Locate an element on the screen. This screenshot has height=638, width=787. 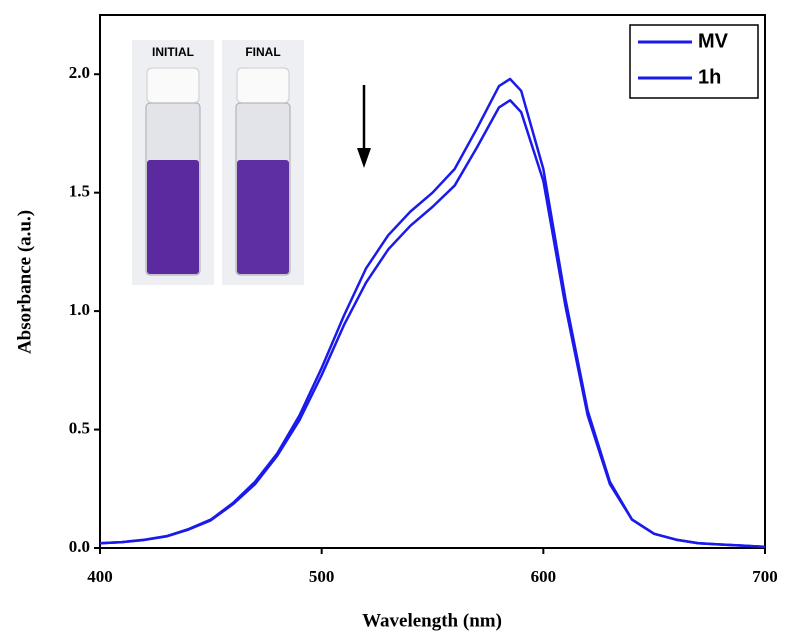
legend-label: MV is located at coordinates (713, 41).